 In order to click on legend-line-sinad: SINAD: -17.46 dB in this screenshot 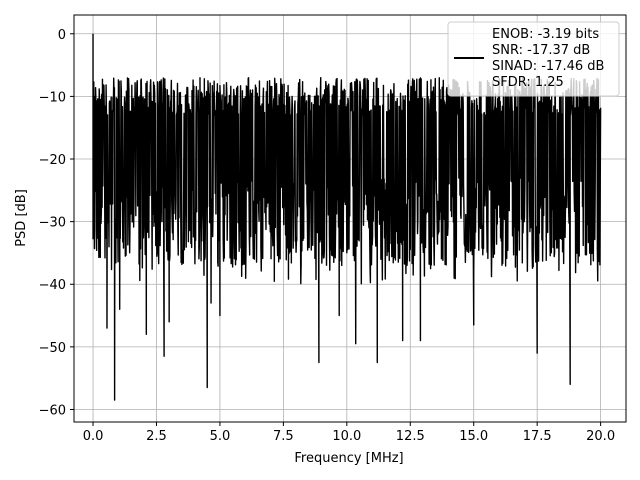, I will do `click(548, 66)`.